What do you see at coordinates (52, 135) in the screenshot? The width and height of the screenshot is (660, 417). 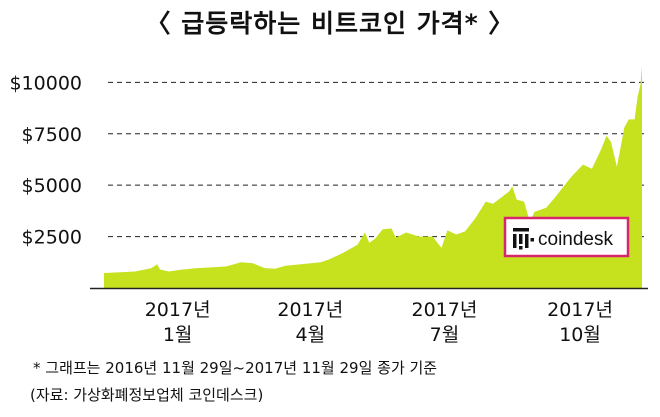 I see `y-tick-label: $7500` at bounding box center [52, 135].